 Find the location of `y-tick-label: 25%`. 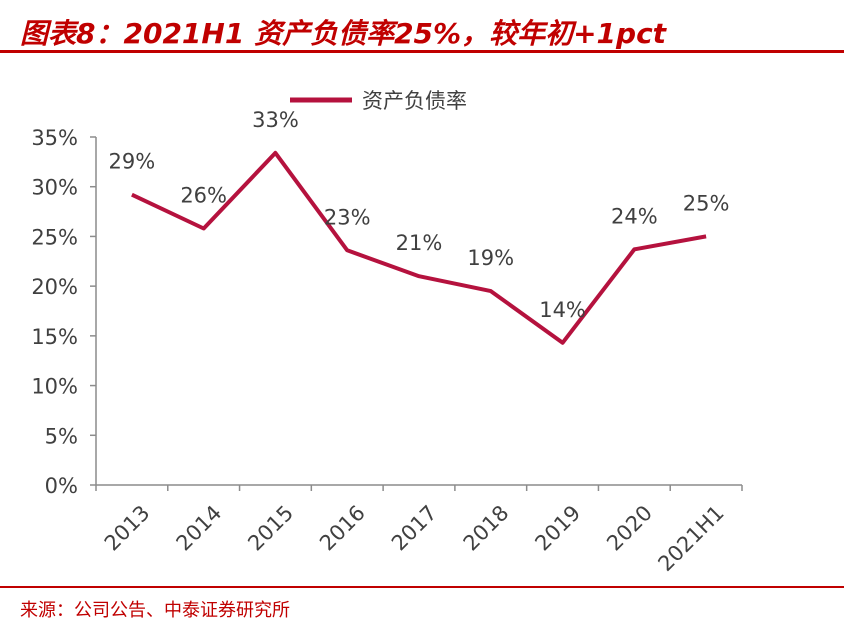

y-tick-label: 25% is located at coordinates (54, 237).